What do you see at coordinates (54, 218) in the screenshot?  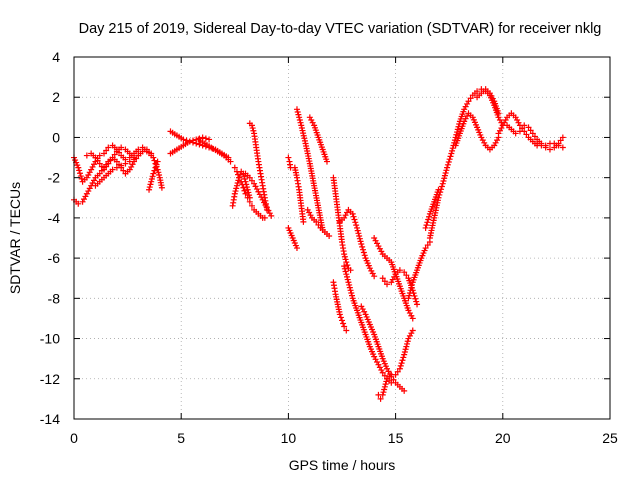 I see `y-tick-label: -4` at bounding box center [54, 218].